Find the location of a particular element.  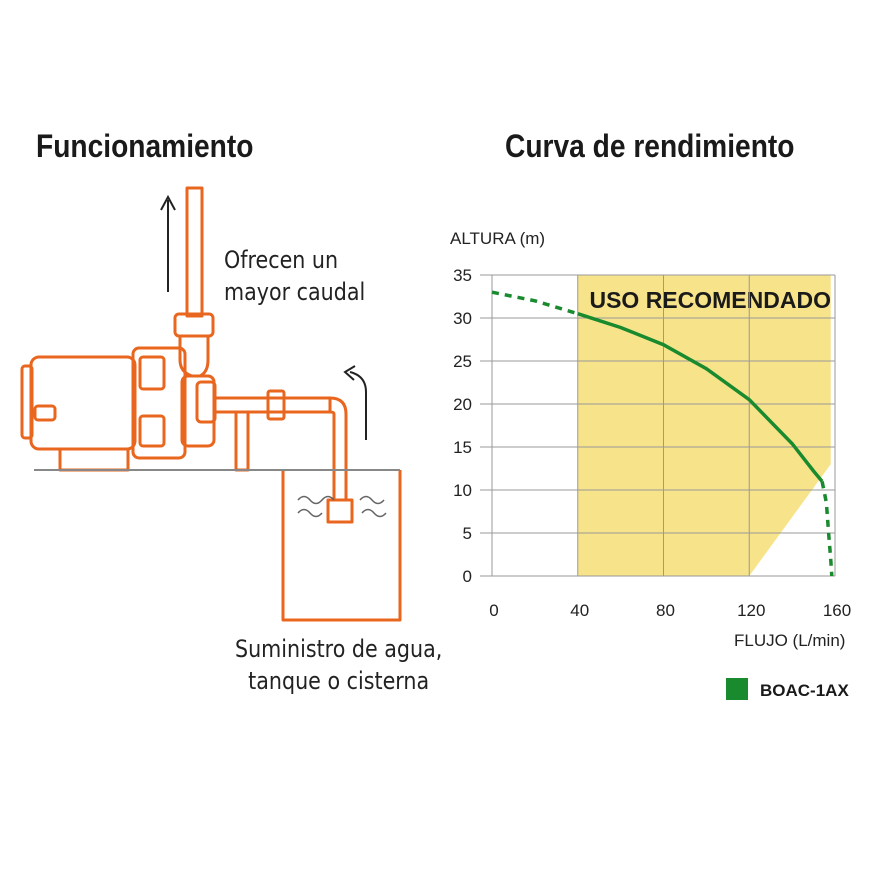

water-waves is located at coordinates (342, 506).